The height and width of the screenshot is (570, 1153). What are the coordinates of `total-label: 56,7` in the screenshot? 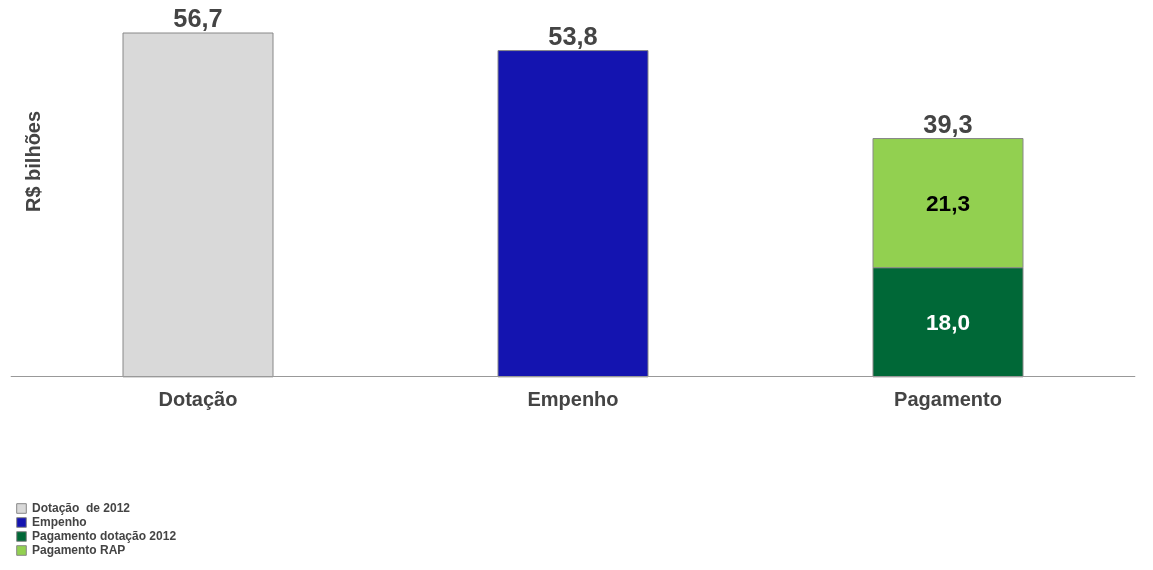 It's located at (198, 18).